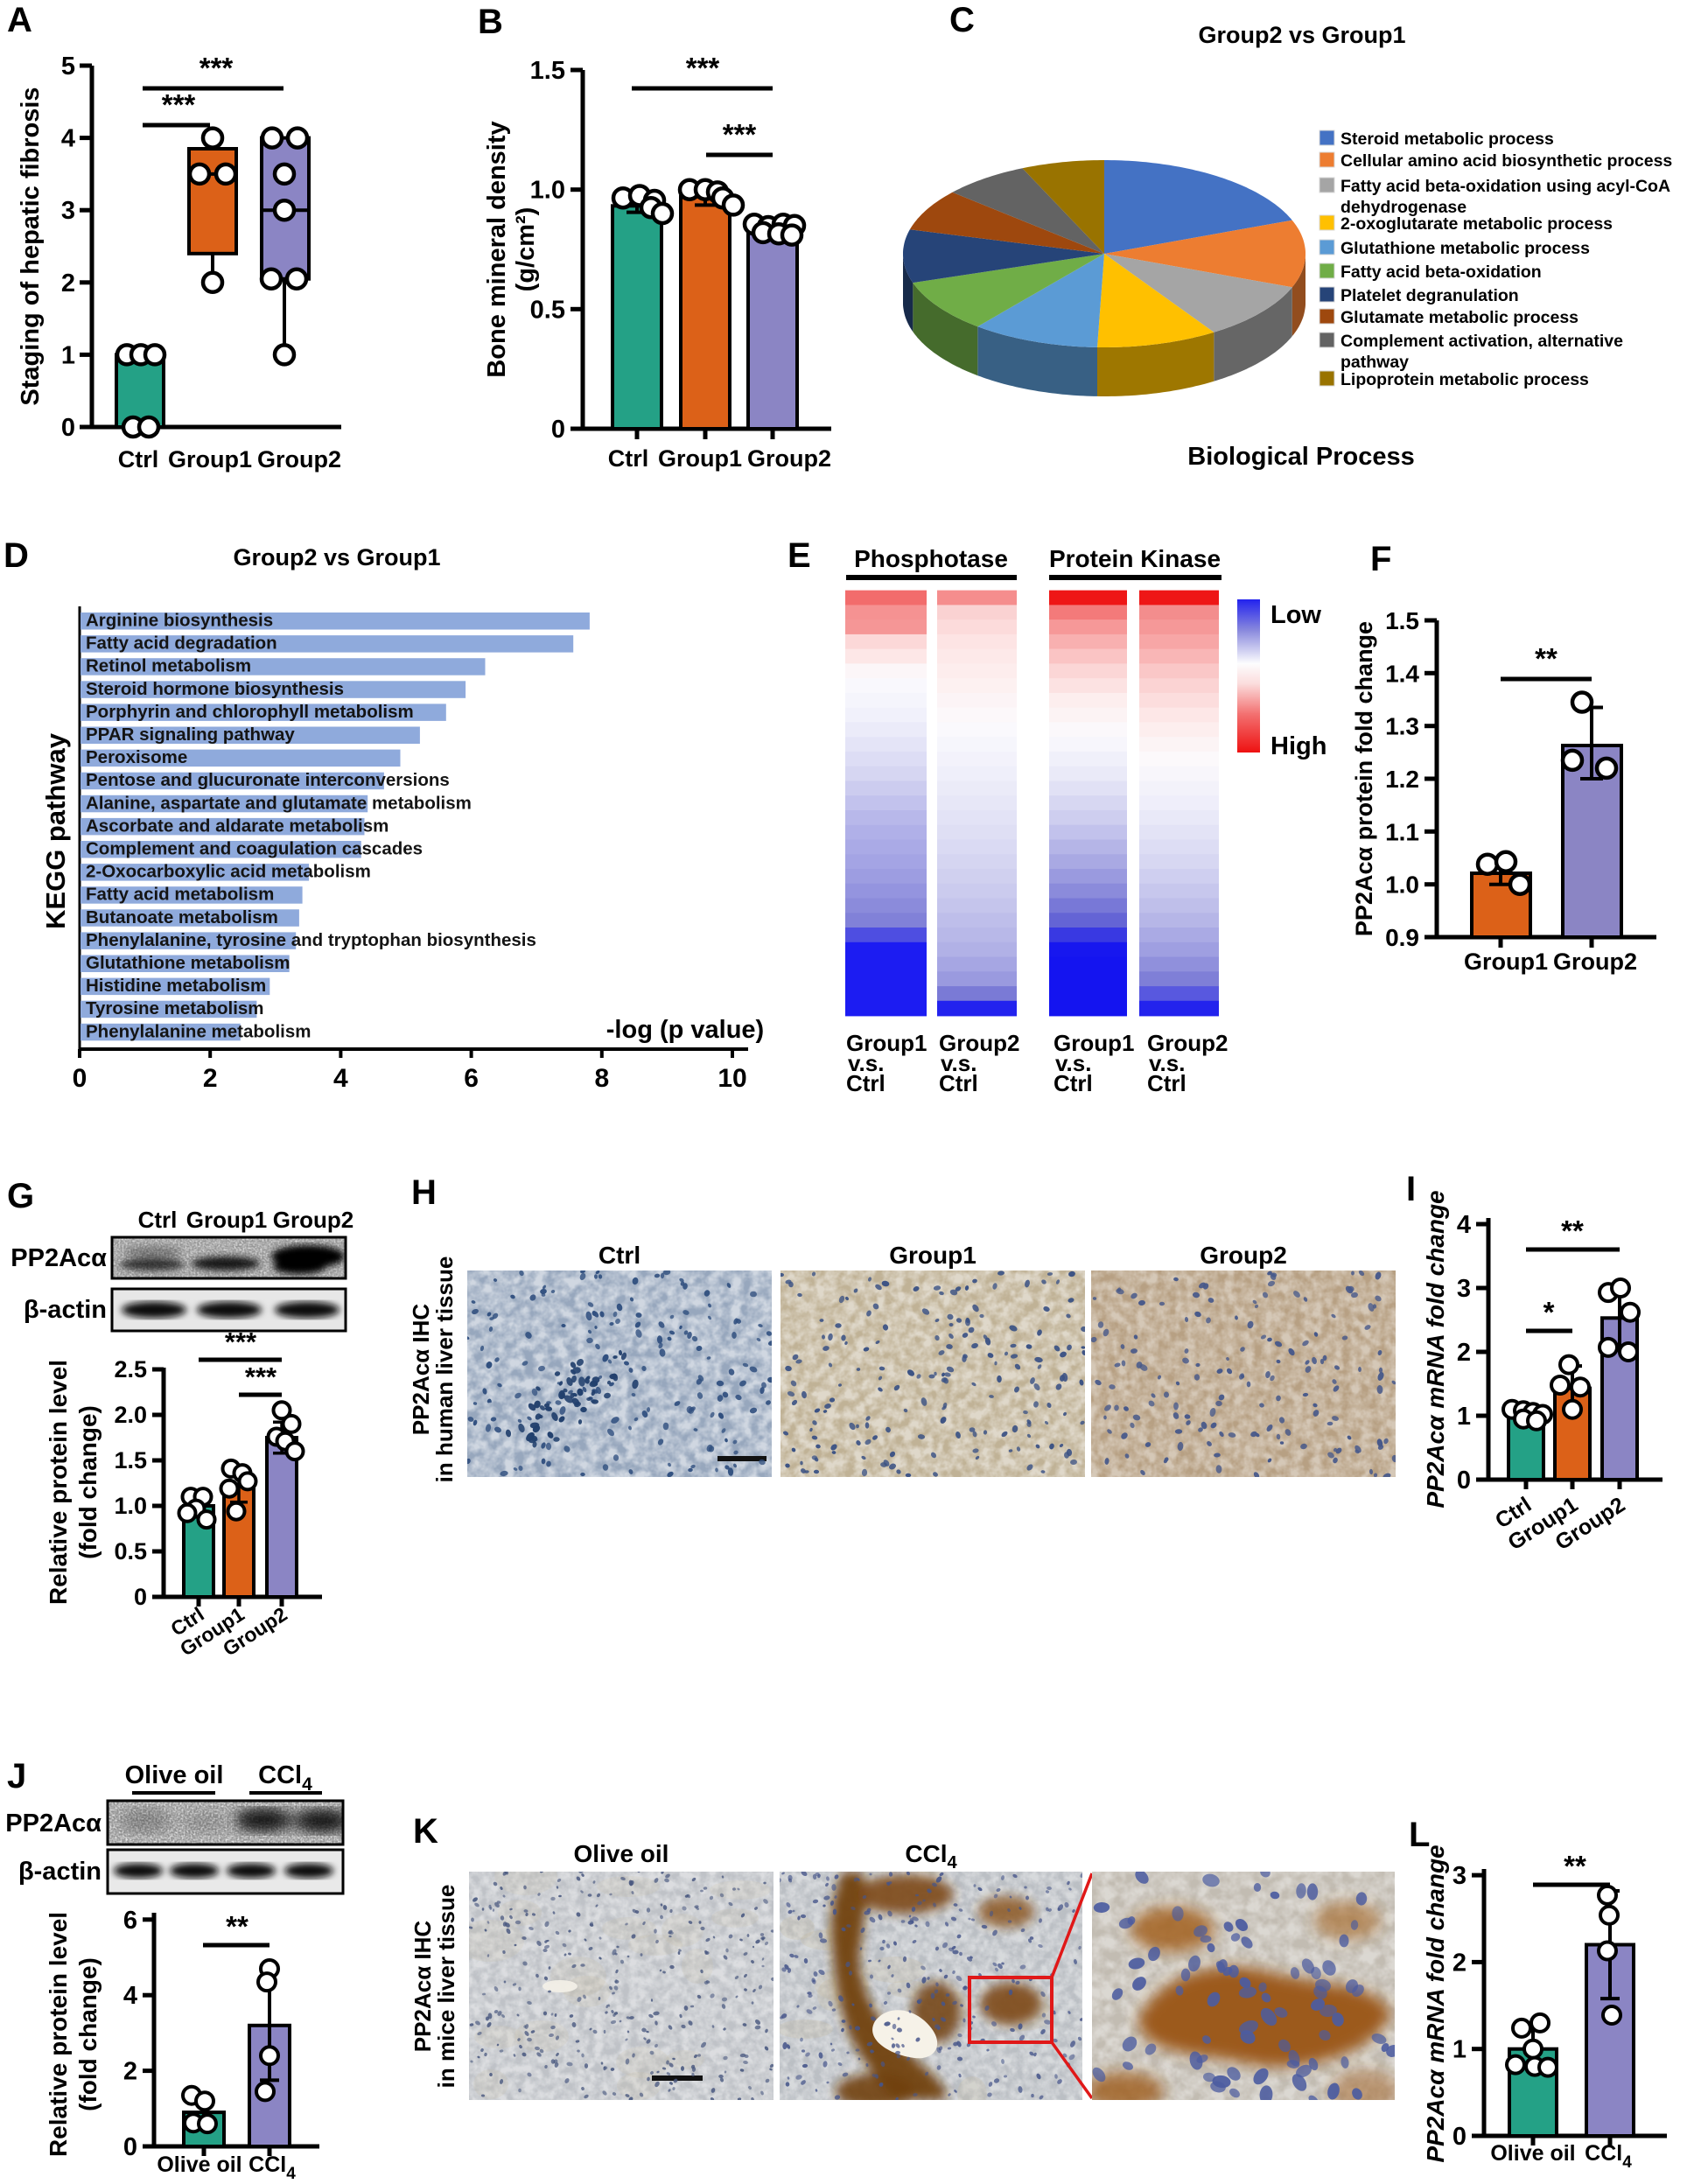  Describe the element at coordinates (68, 66) in the screenshot. I see `svg-text: 5` at that location.